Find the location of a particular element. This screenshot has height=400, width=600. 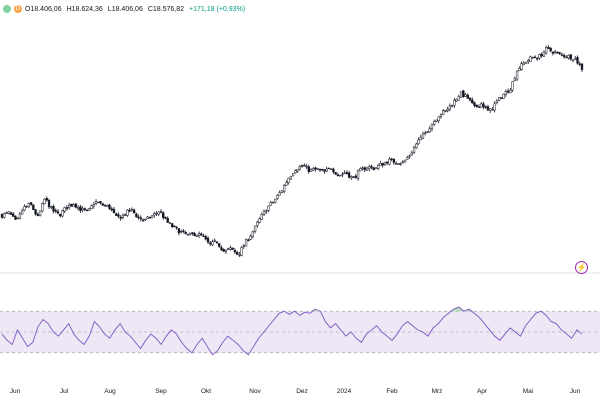

time-axis-tick: Dez is located at coordinates (302, 391).